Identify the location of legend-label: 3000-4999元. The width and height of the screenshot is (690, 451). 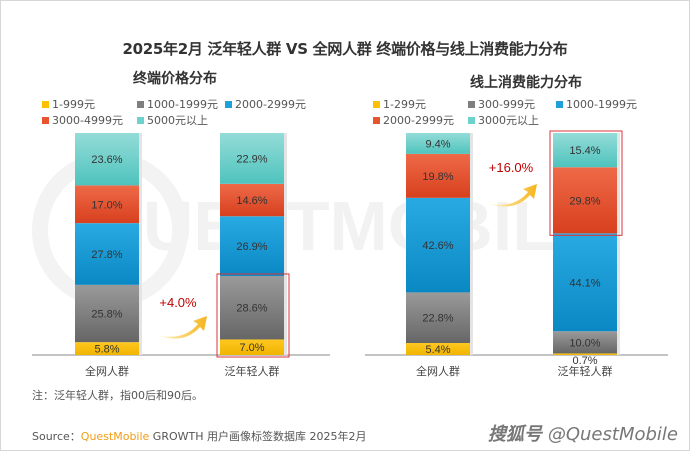
(87, 120).